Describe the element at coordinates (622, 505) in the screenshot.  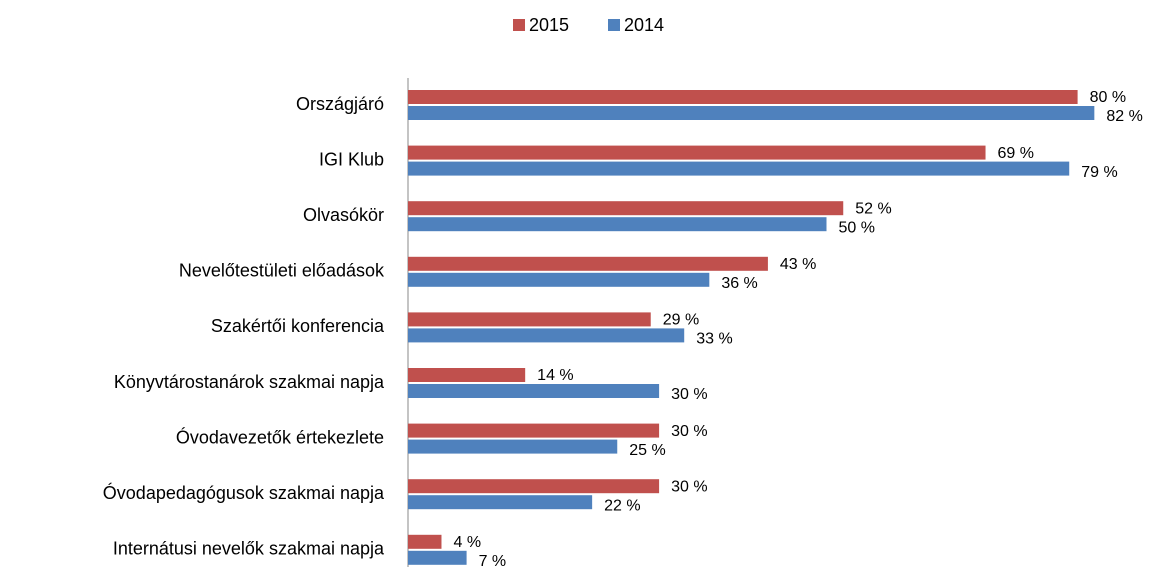
I see `value-label: 22 %` at that location.